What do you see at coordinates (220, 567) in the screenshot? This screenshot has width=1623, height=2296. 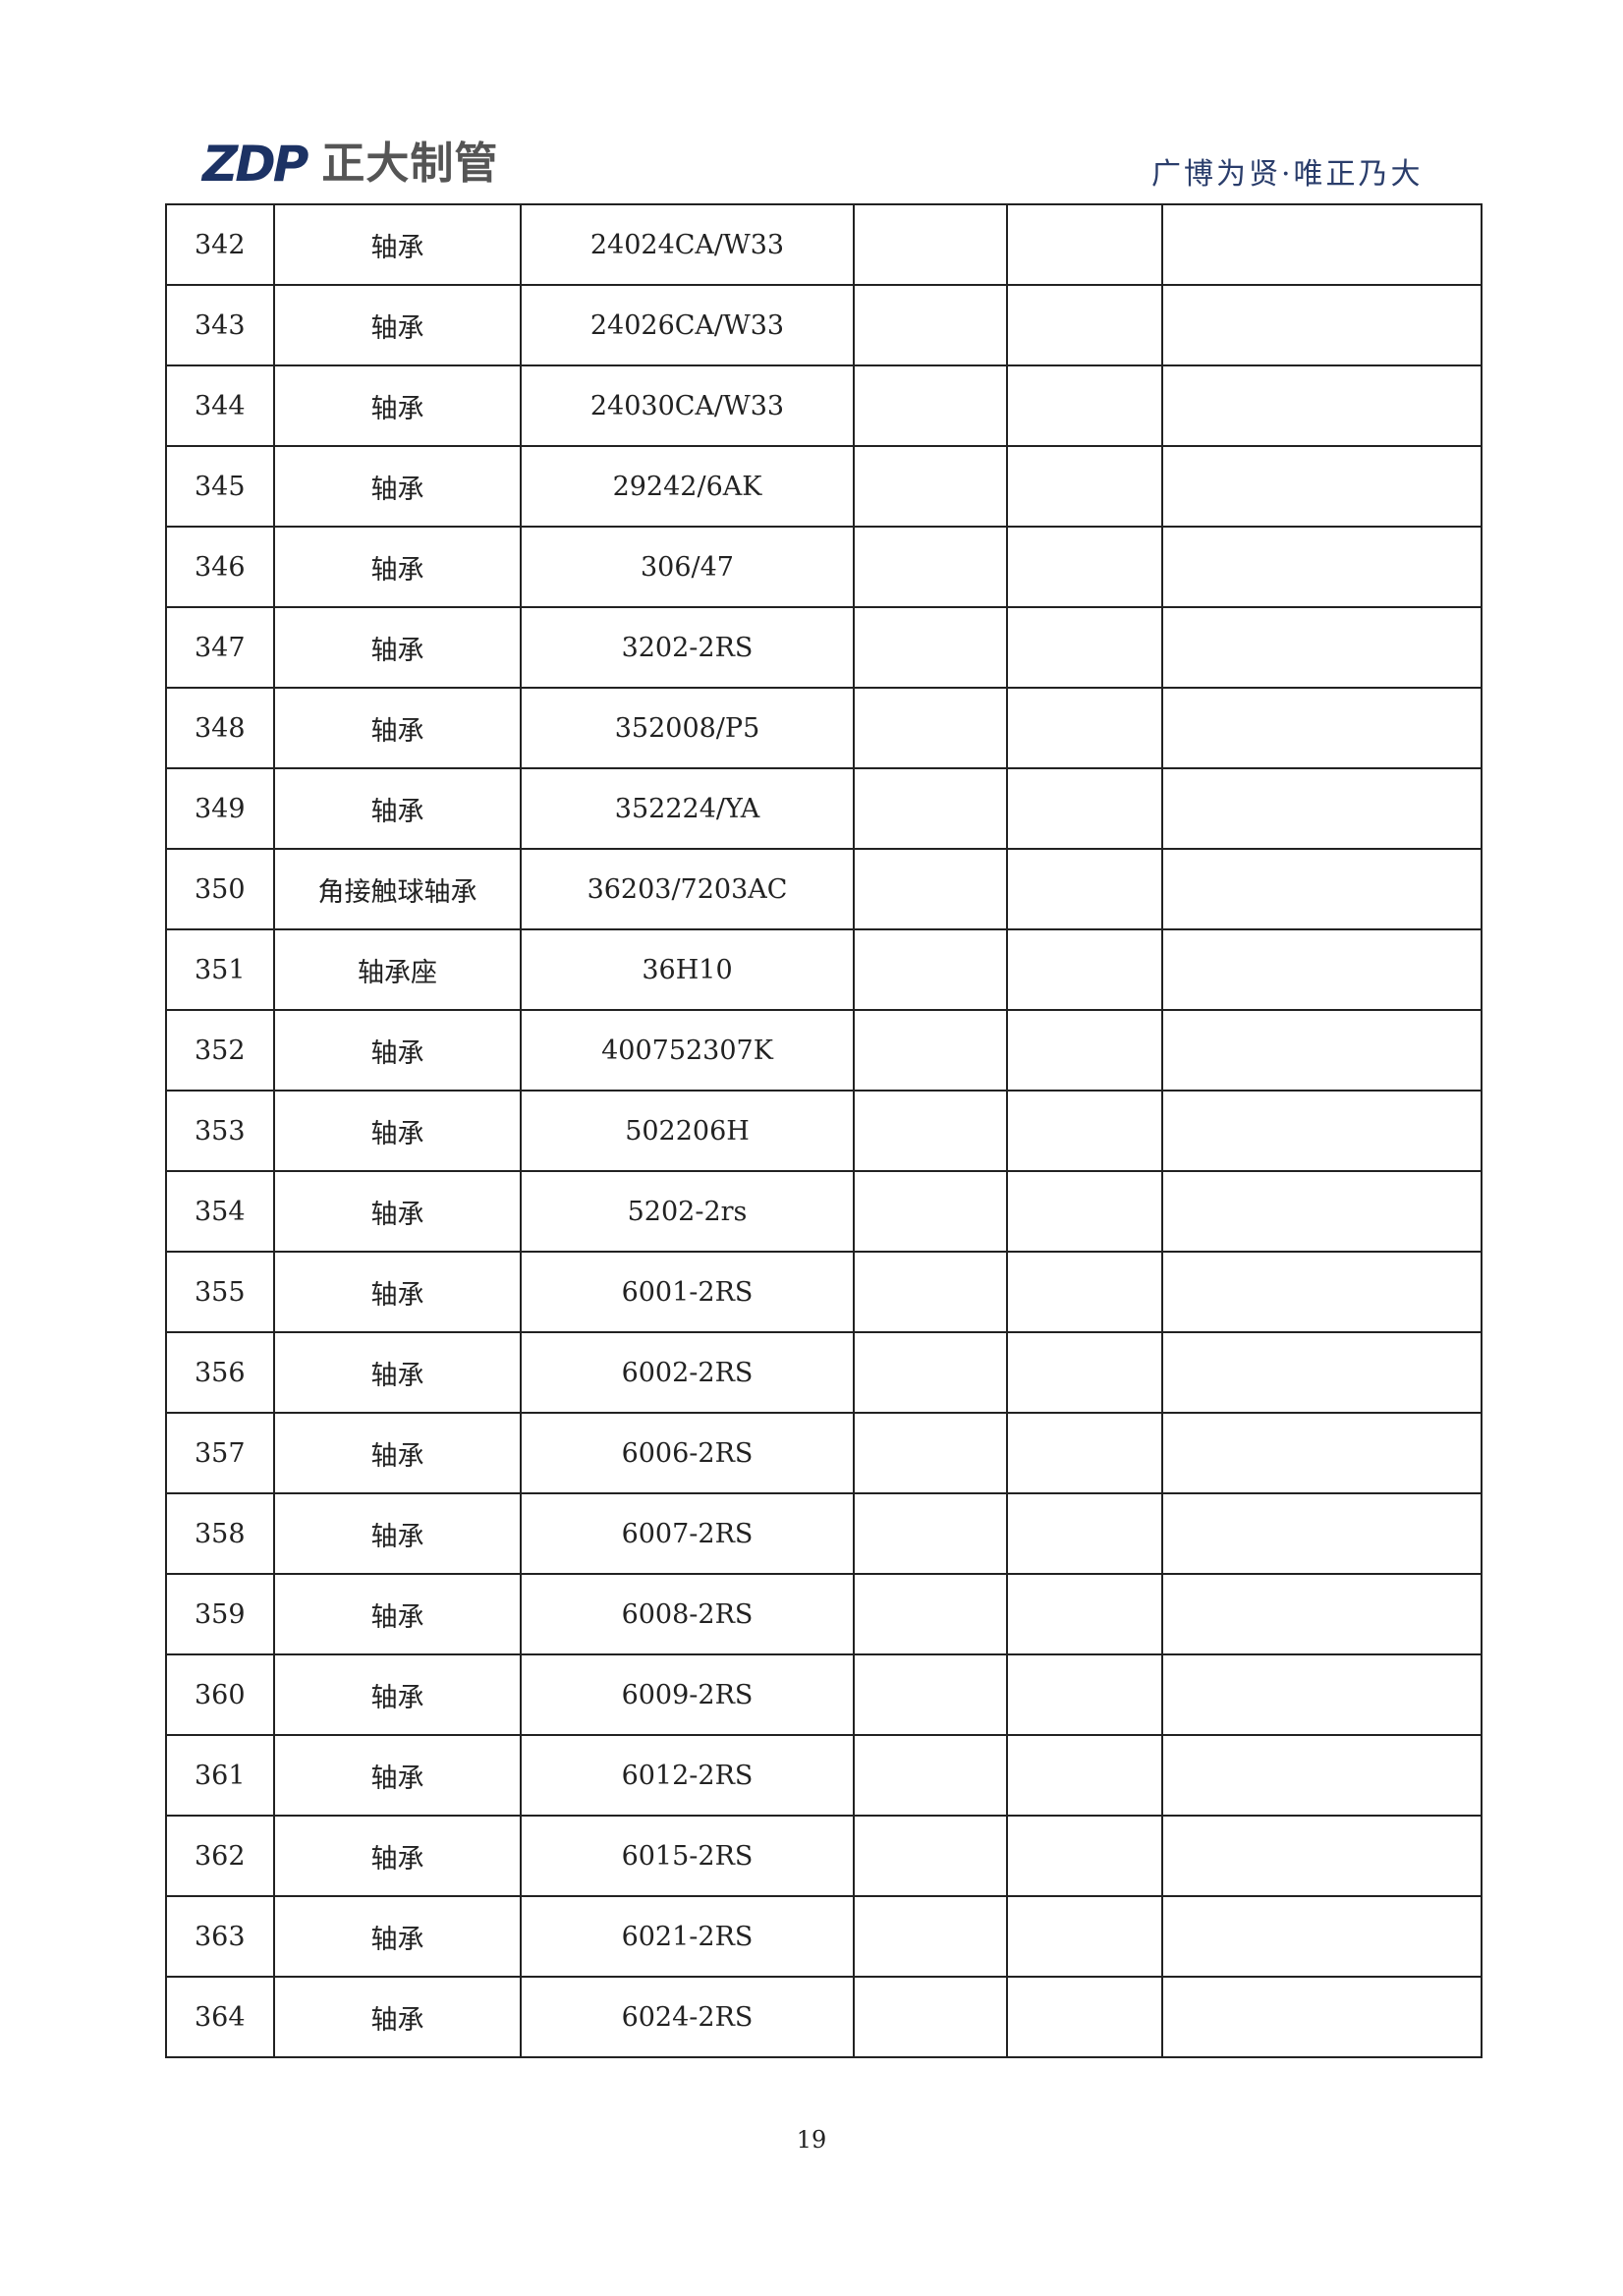 I see `row-number: 346` at bounding box center [220, 567].